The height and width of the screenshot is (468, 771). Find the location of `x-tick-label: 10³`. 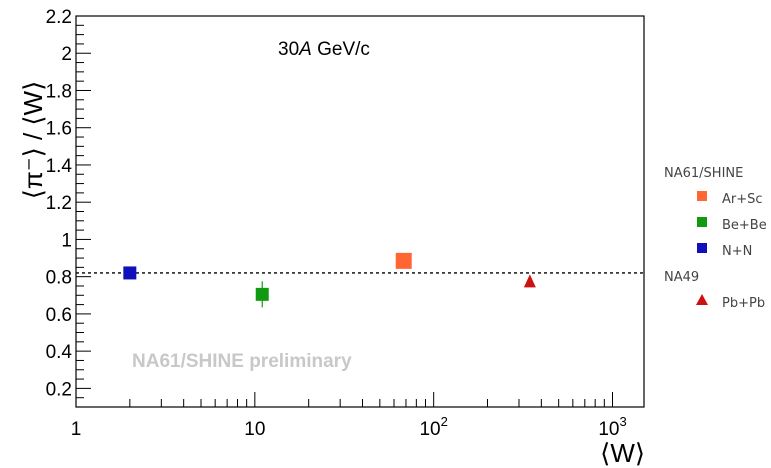

x-tick-label: 10³ is located at coordinates (612, 427).